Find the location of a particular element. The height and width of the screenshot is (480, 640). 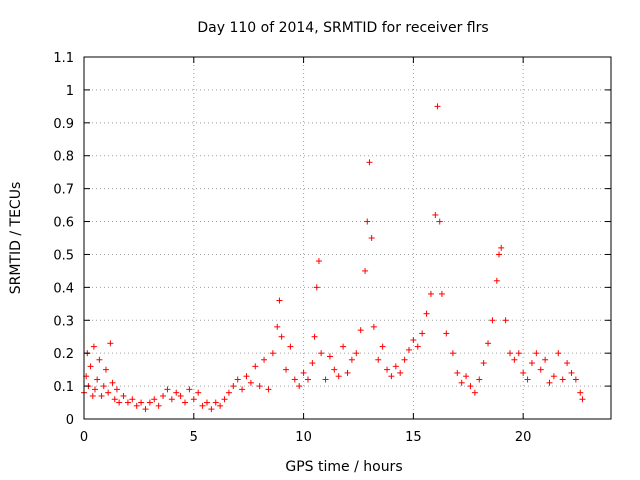

y-tick-label: 1 is located at coordinates (70, 91).